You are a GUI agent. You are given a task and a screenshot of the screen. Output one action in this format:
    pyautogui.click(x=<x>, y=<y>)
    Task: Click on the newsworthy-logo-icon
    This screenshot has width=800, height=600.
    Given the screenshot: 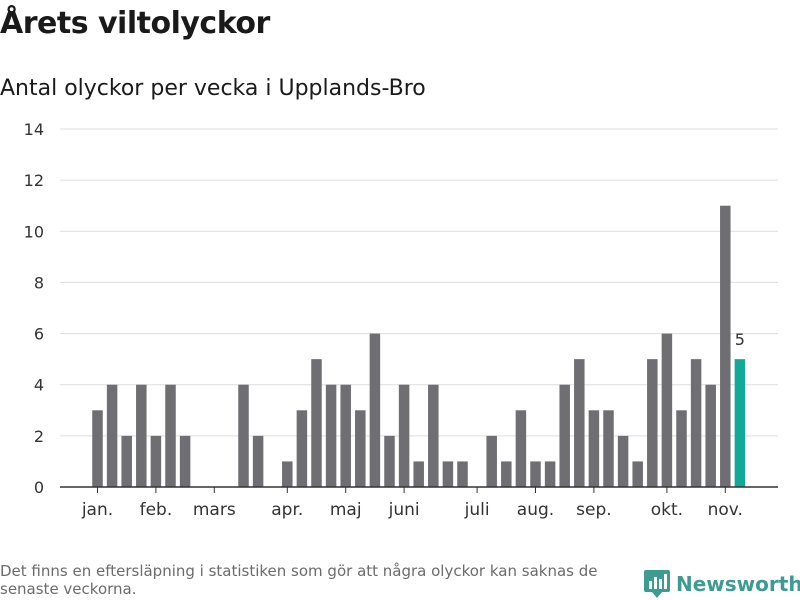 What is the action you would take?
    pyautogui.click(x=657, y=584)
    